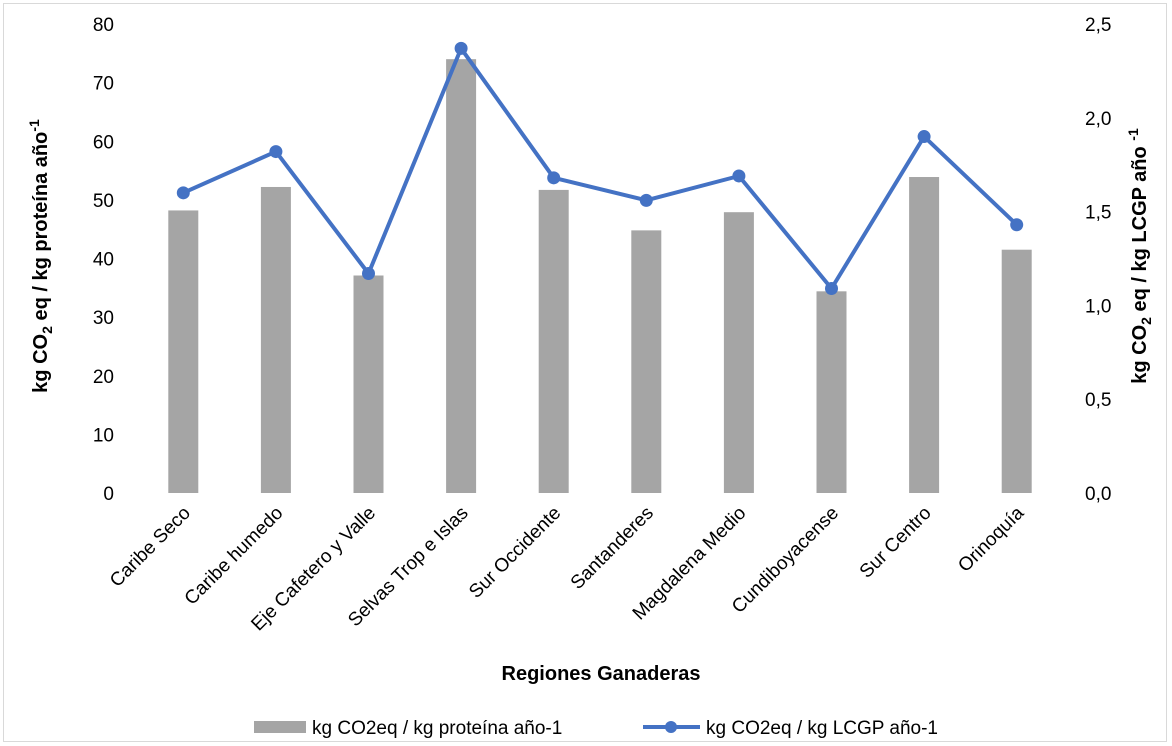 This screenshot has width=1172, height=746. What do you see at coordinates (1098, 260) in the screenshot?
I see `right-axis-ticks: 0,0 0,5 1,0 1,5 2,0 2,5` at bounding box center [1098, 260].